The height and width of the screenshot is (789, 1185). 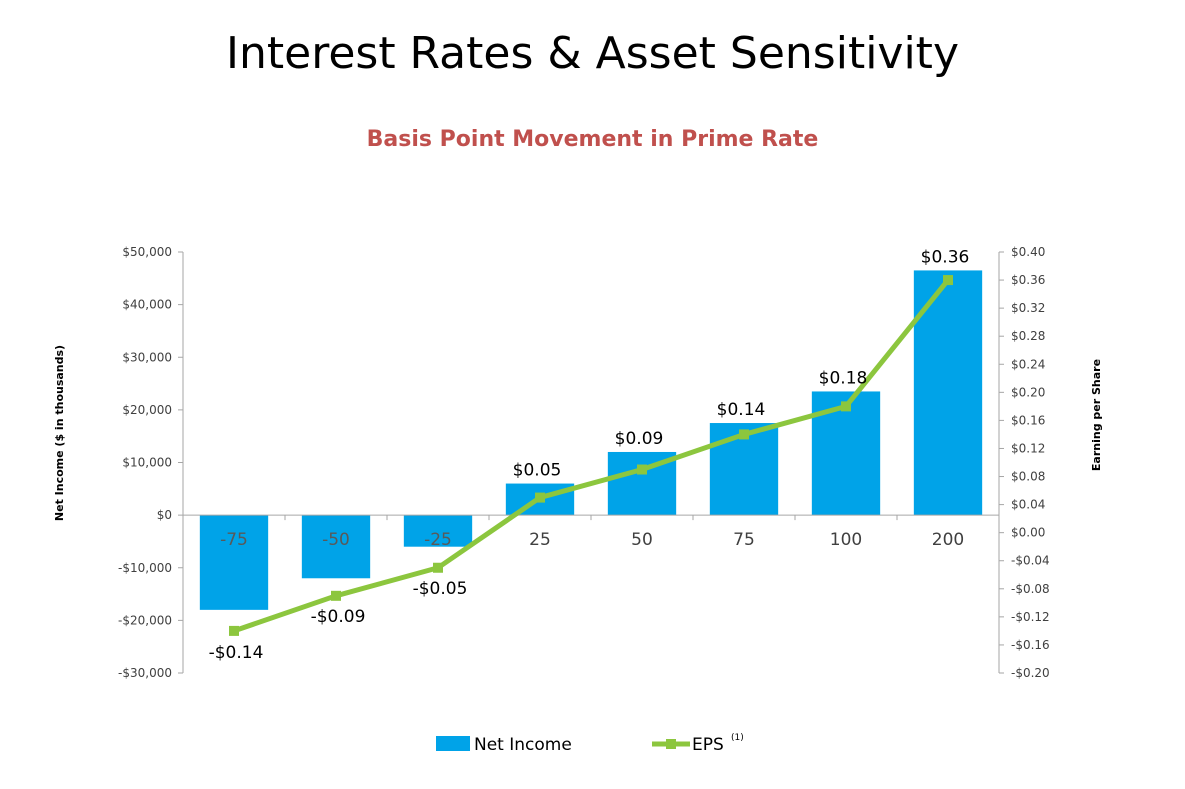 I want to click on left-axis-tick-label: $10,000, so click(x=147, y=463).